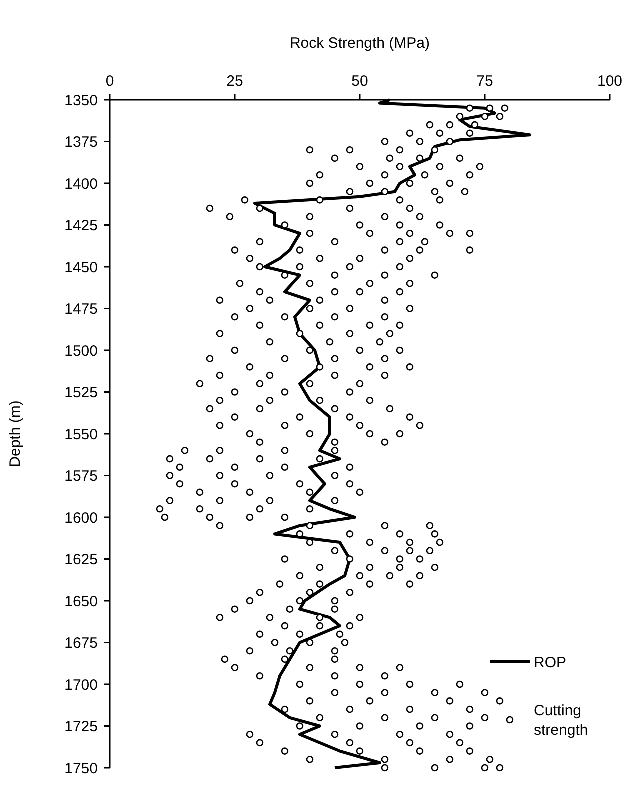 The image size is (633, 803). Describe the element at coordinates (610, 81) in the screenshot. I see `x-tick-label: 100` at that location.